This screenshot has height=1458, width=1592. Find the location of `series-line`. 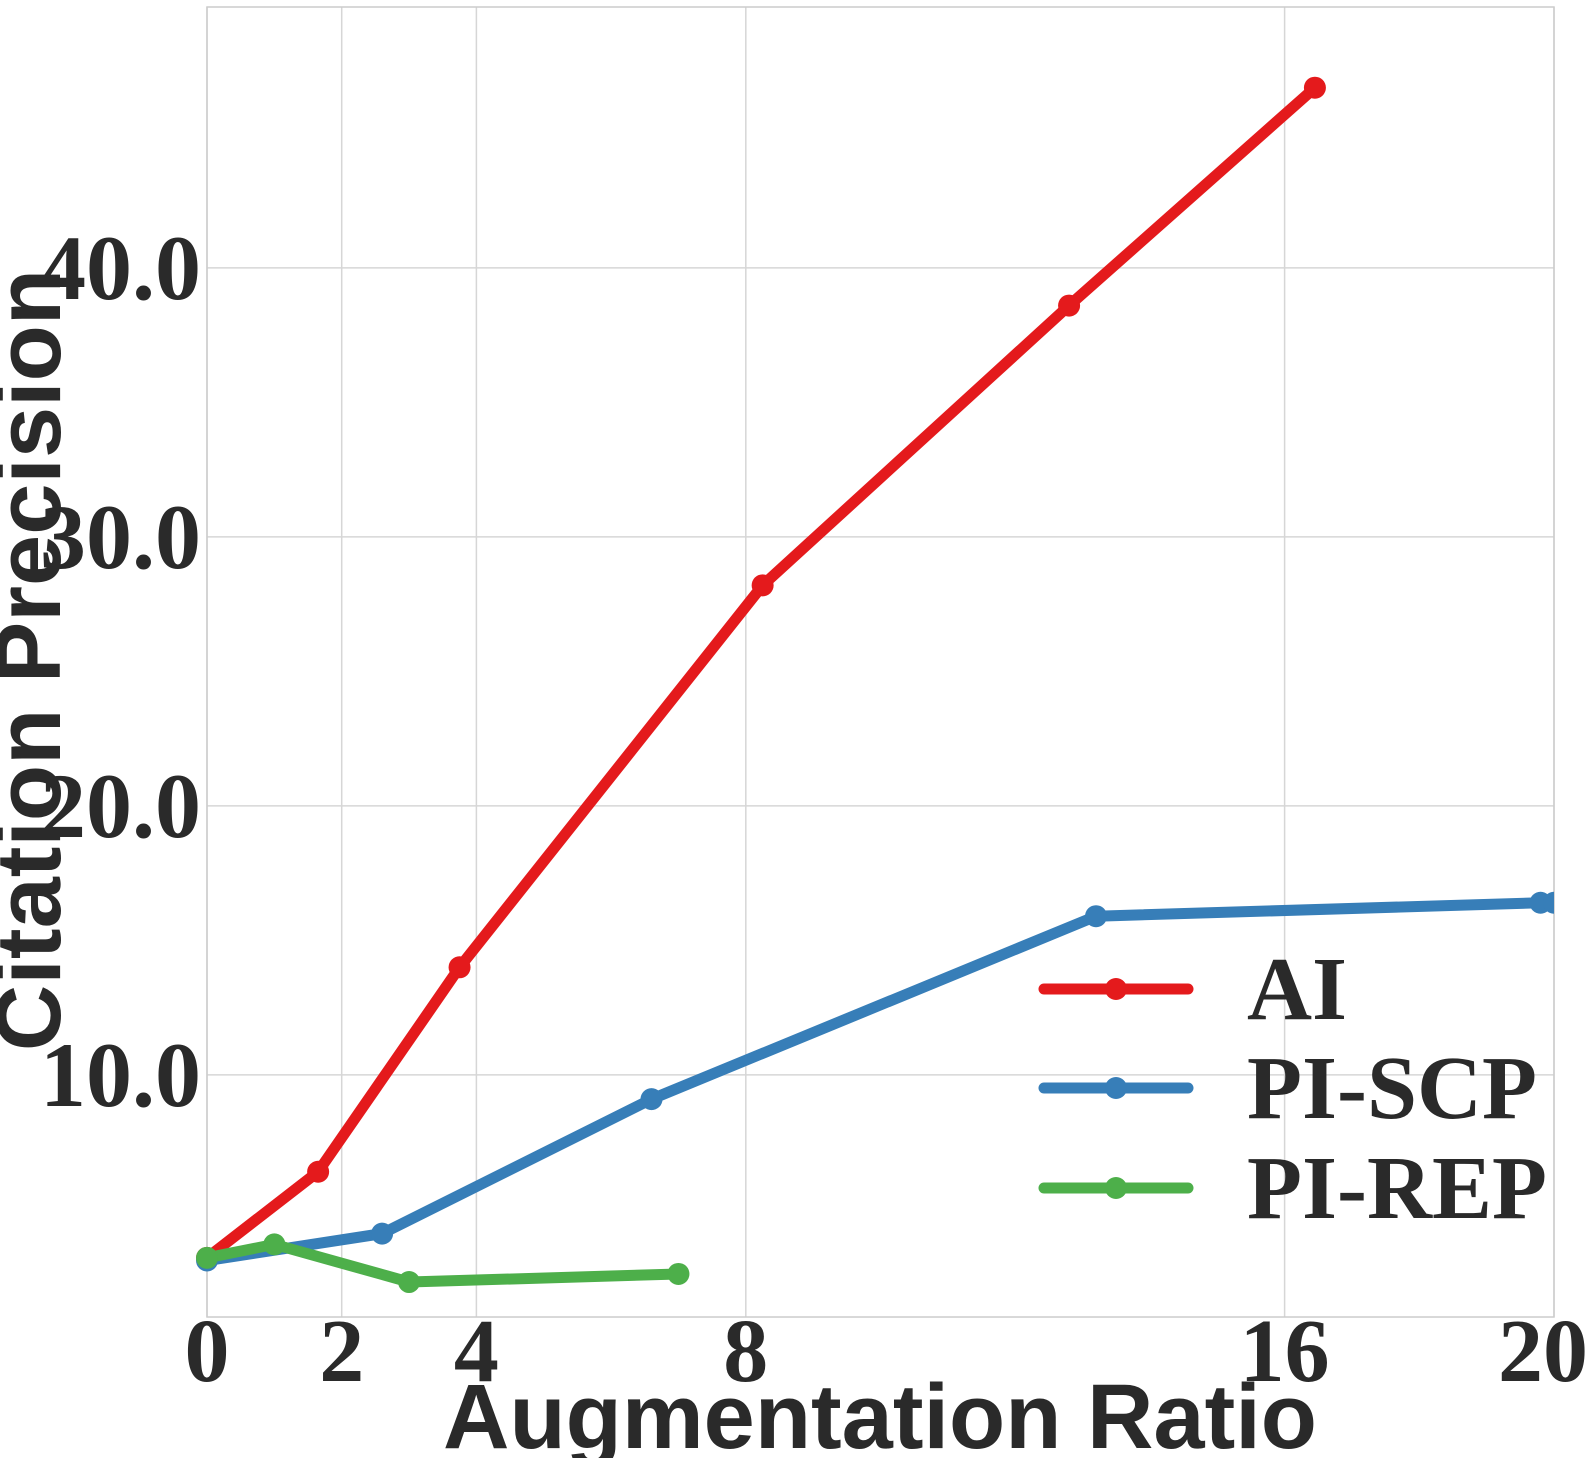

series-line is located at coordinates (442, 1263).